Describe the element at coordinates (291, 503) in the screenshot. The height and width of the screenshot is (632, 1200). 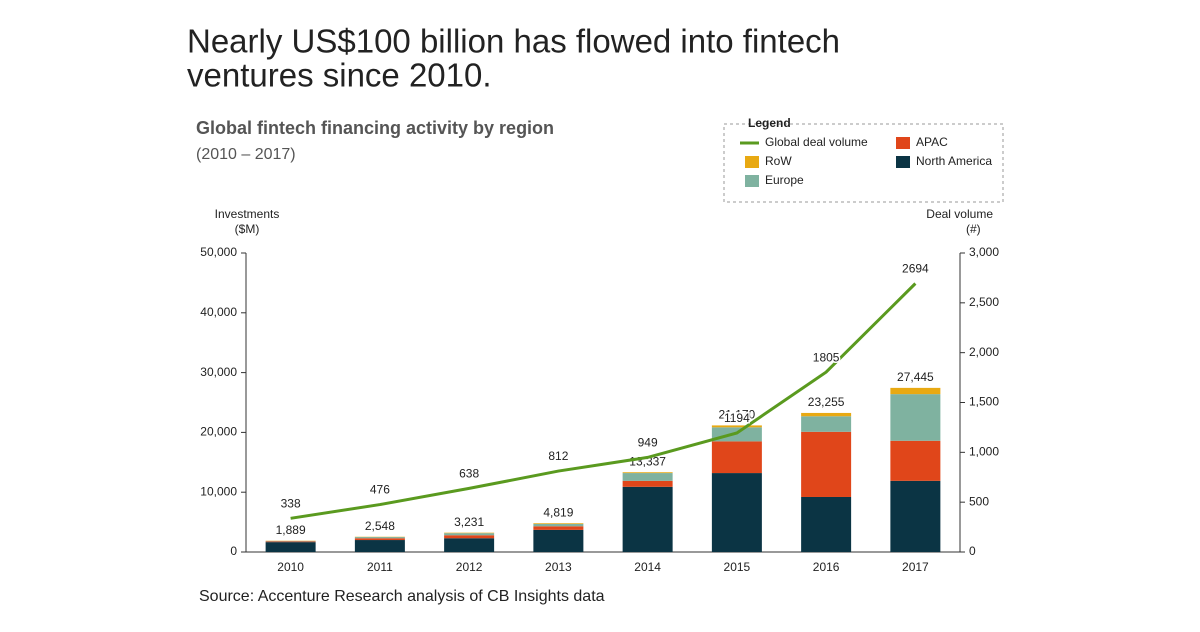
I see `line-label: 338` at that location.